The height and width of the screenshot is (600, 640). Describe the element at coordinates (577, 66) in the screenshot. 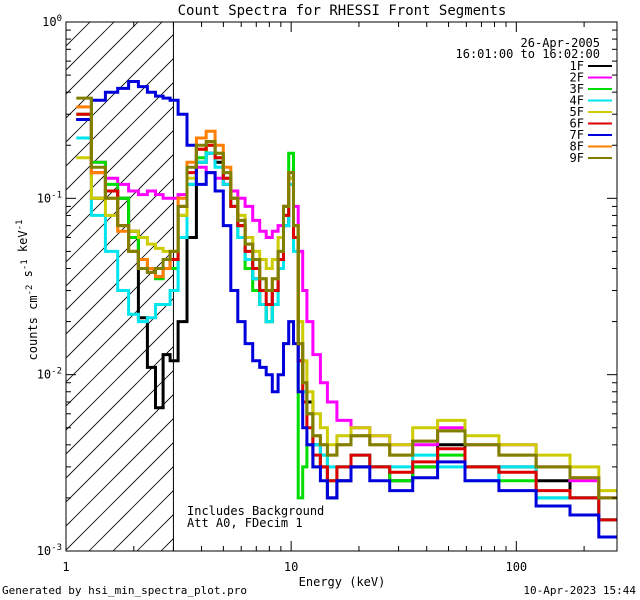

I see `legend-label-1F: 1F` at that location.